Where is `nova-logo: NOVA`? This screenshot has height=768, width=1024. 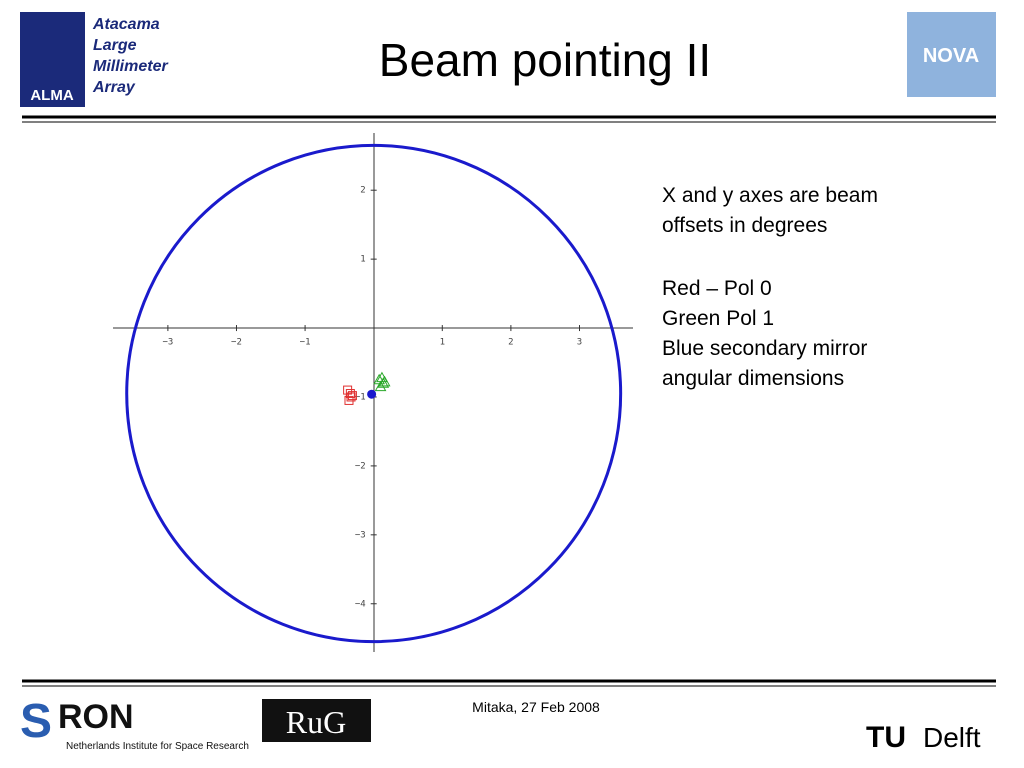
nova-logo: NOVA is located at coordinates (951, 56).